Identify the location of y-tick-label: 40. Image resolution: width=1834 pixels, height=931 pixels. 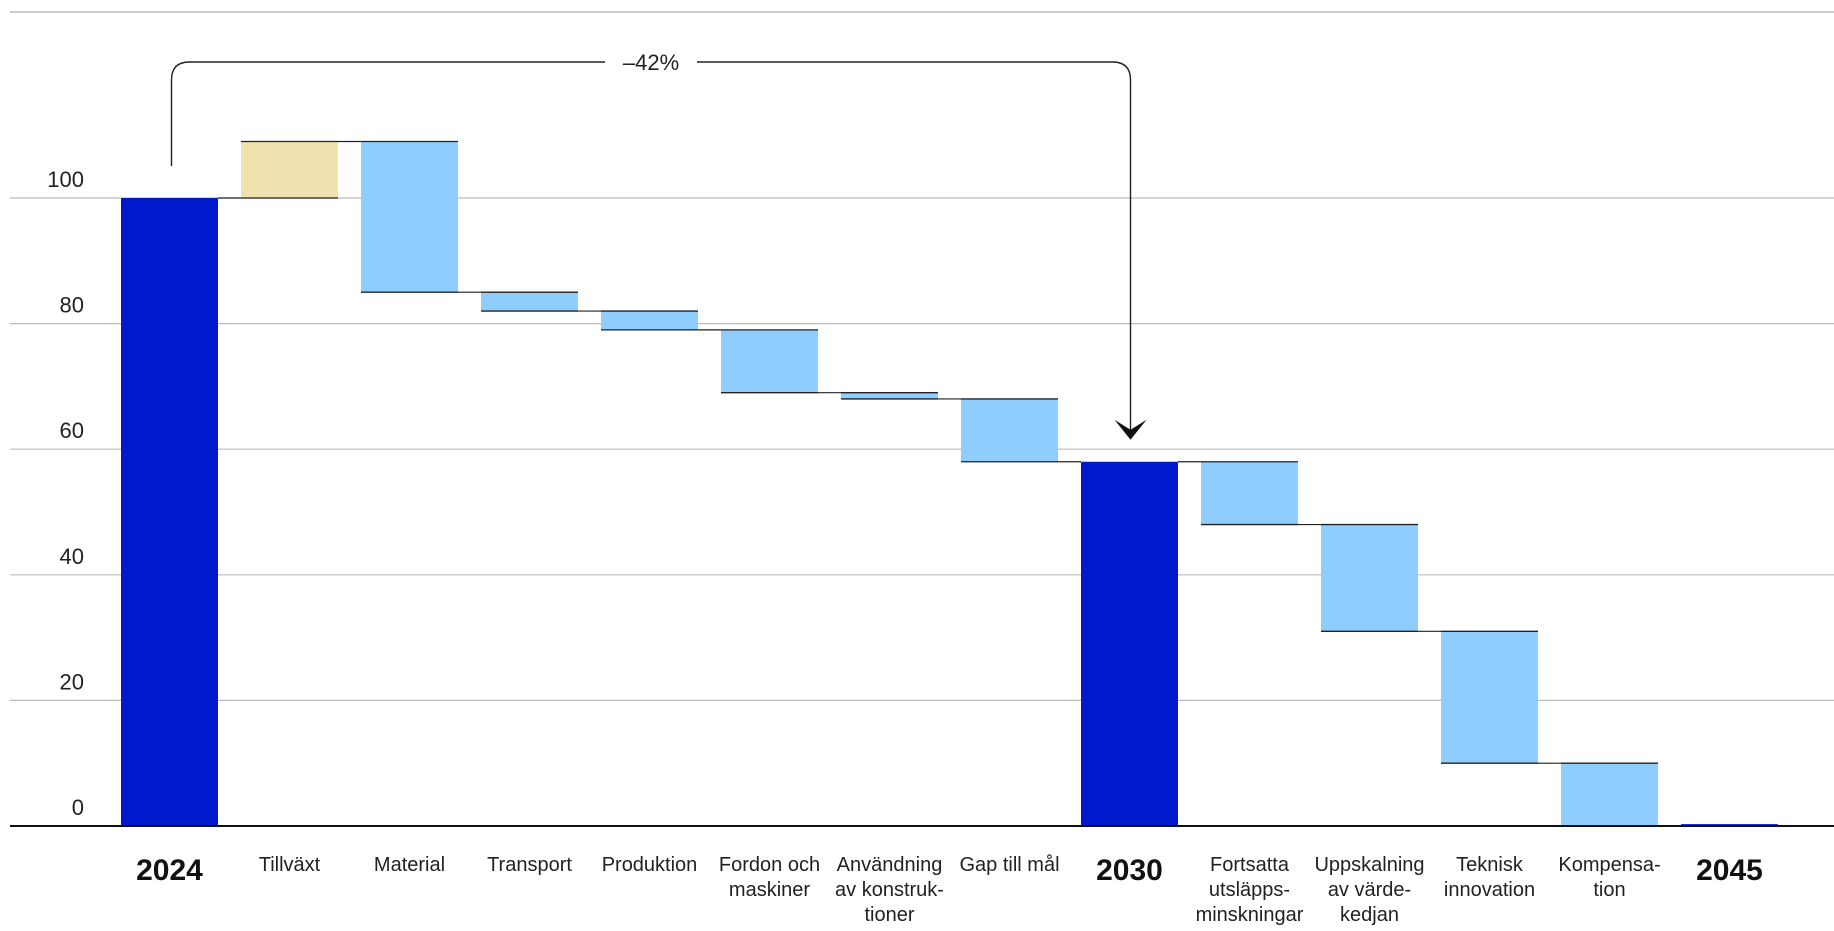
(72, 556).